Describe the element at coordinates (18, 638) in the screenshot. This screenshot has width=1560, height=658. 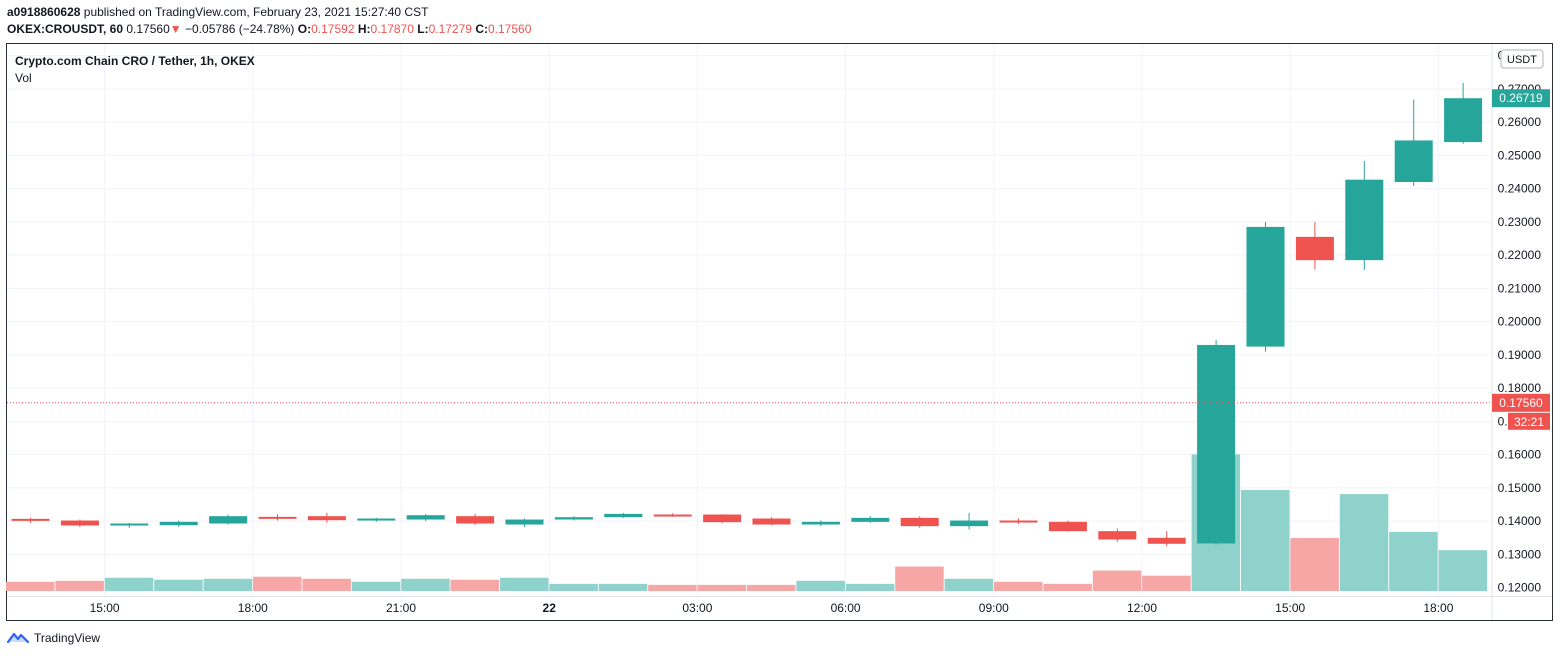
I see `tradingview-logo-icon` at that location.